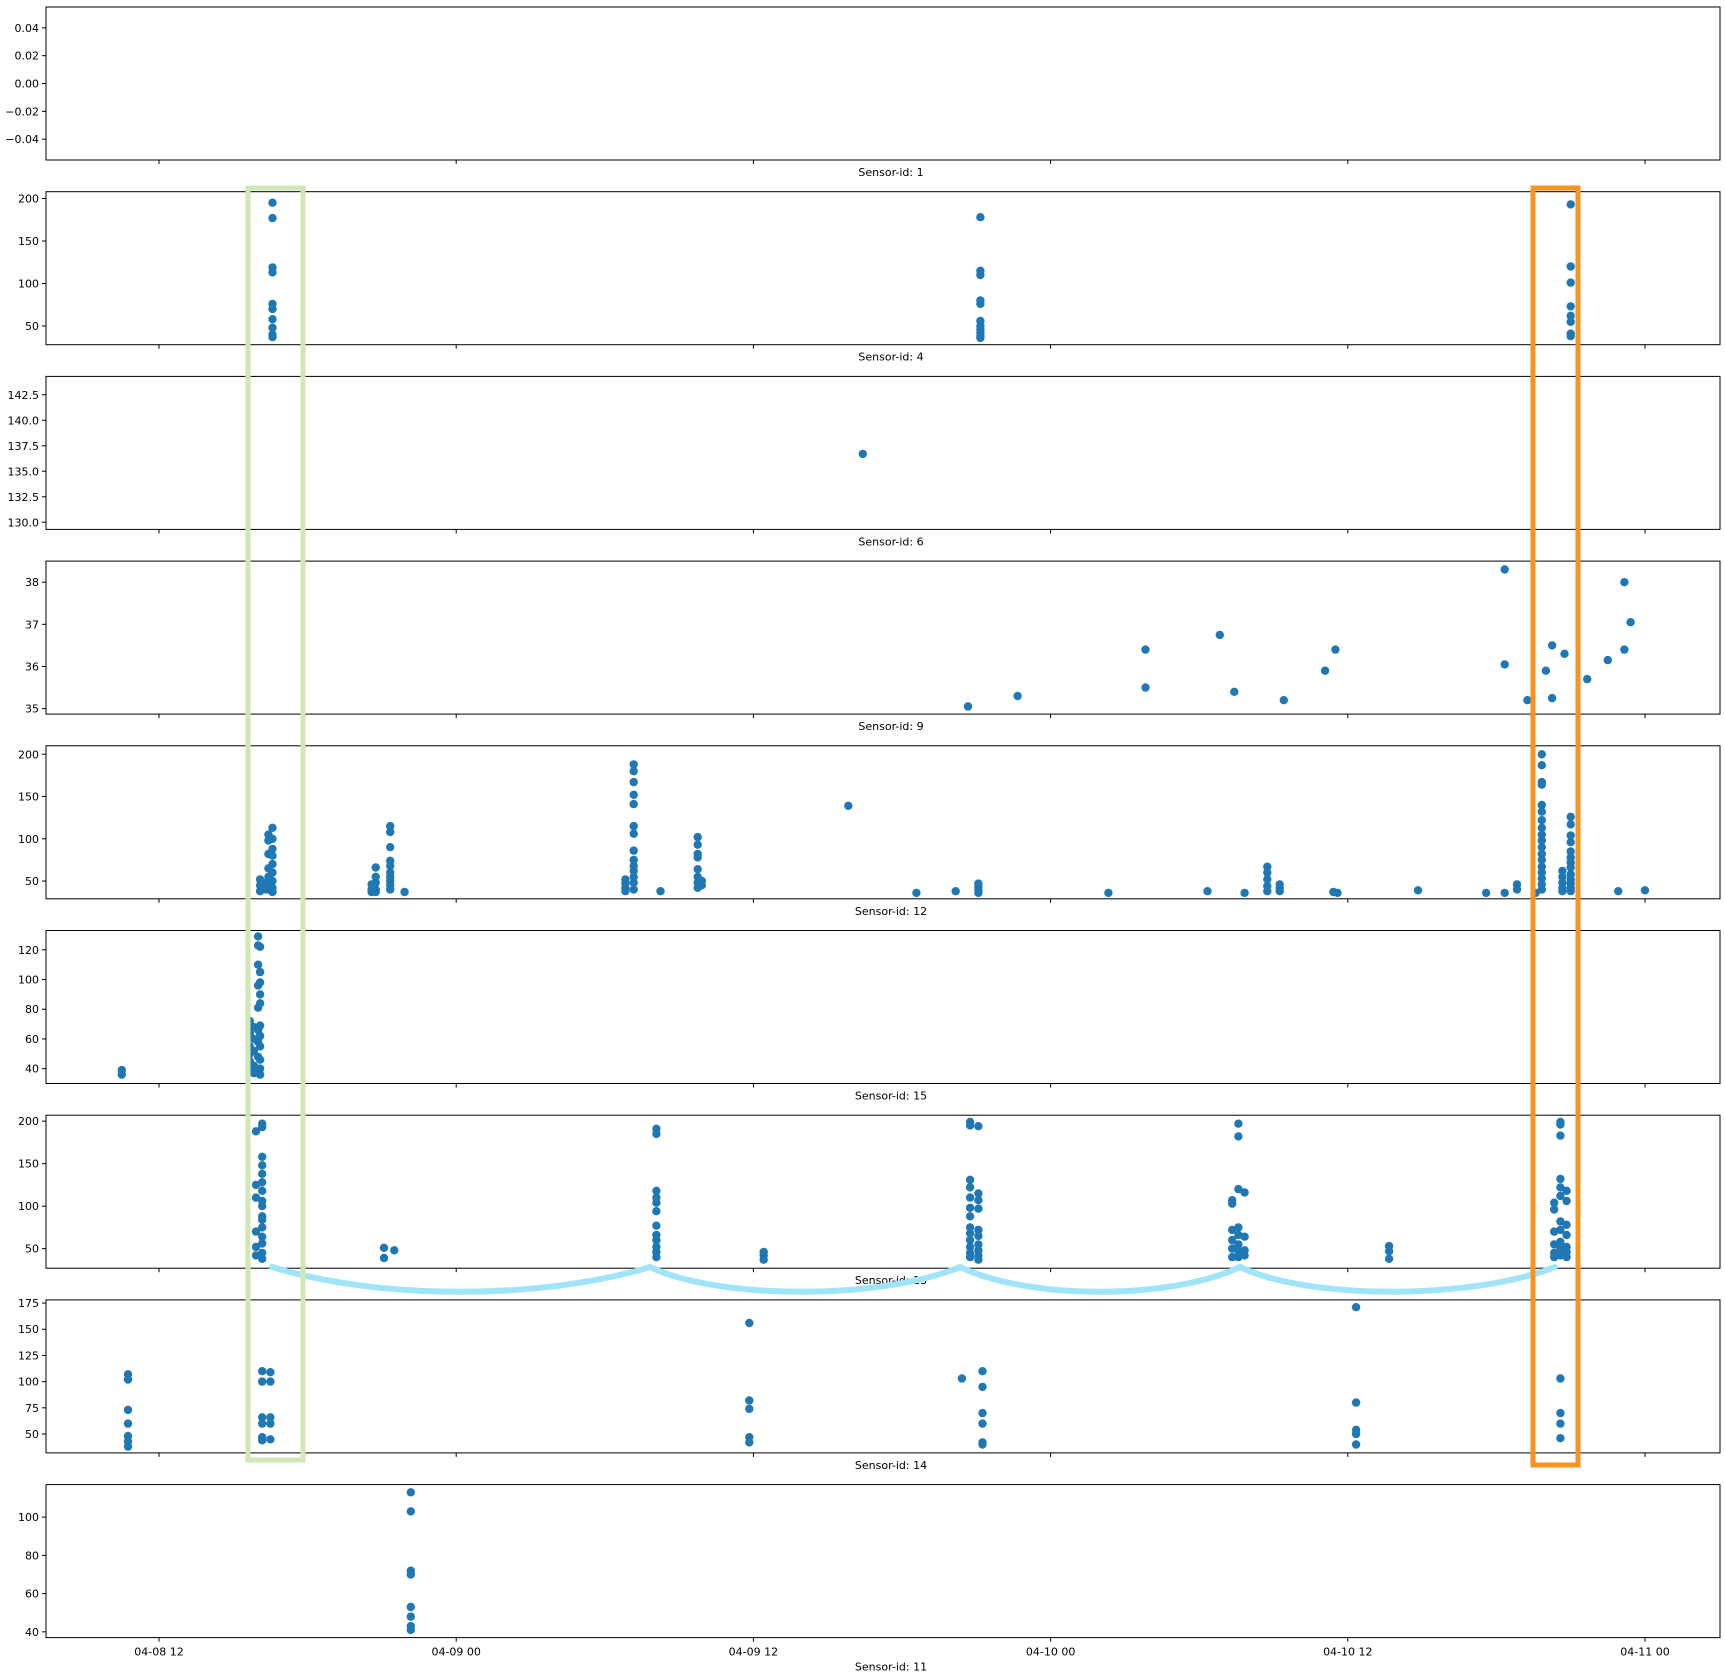 The image size is (1725, 1676). What do you see at coordinates (891, 1465) in the screenshot?
I see `sensor-label: Sensor-id: 14` at bounding box center [891, 1465].